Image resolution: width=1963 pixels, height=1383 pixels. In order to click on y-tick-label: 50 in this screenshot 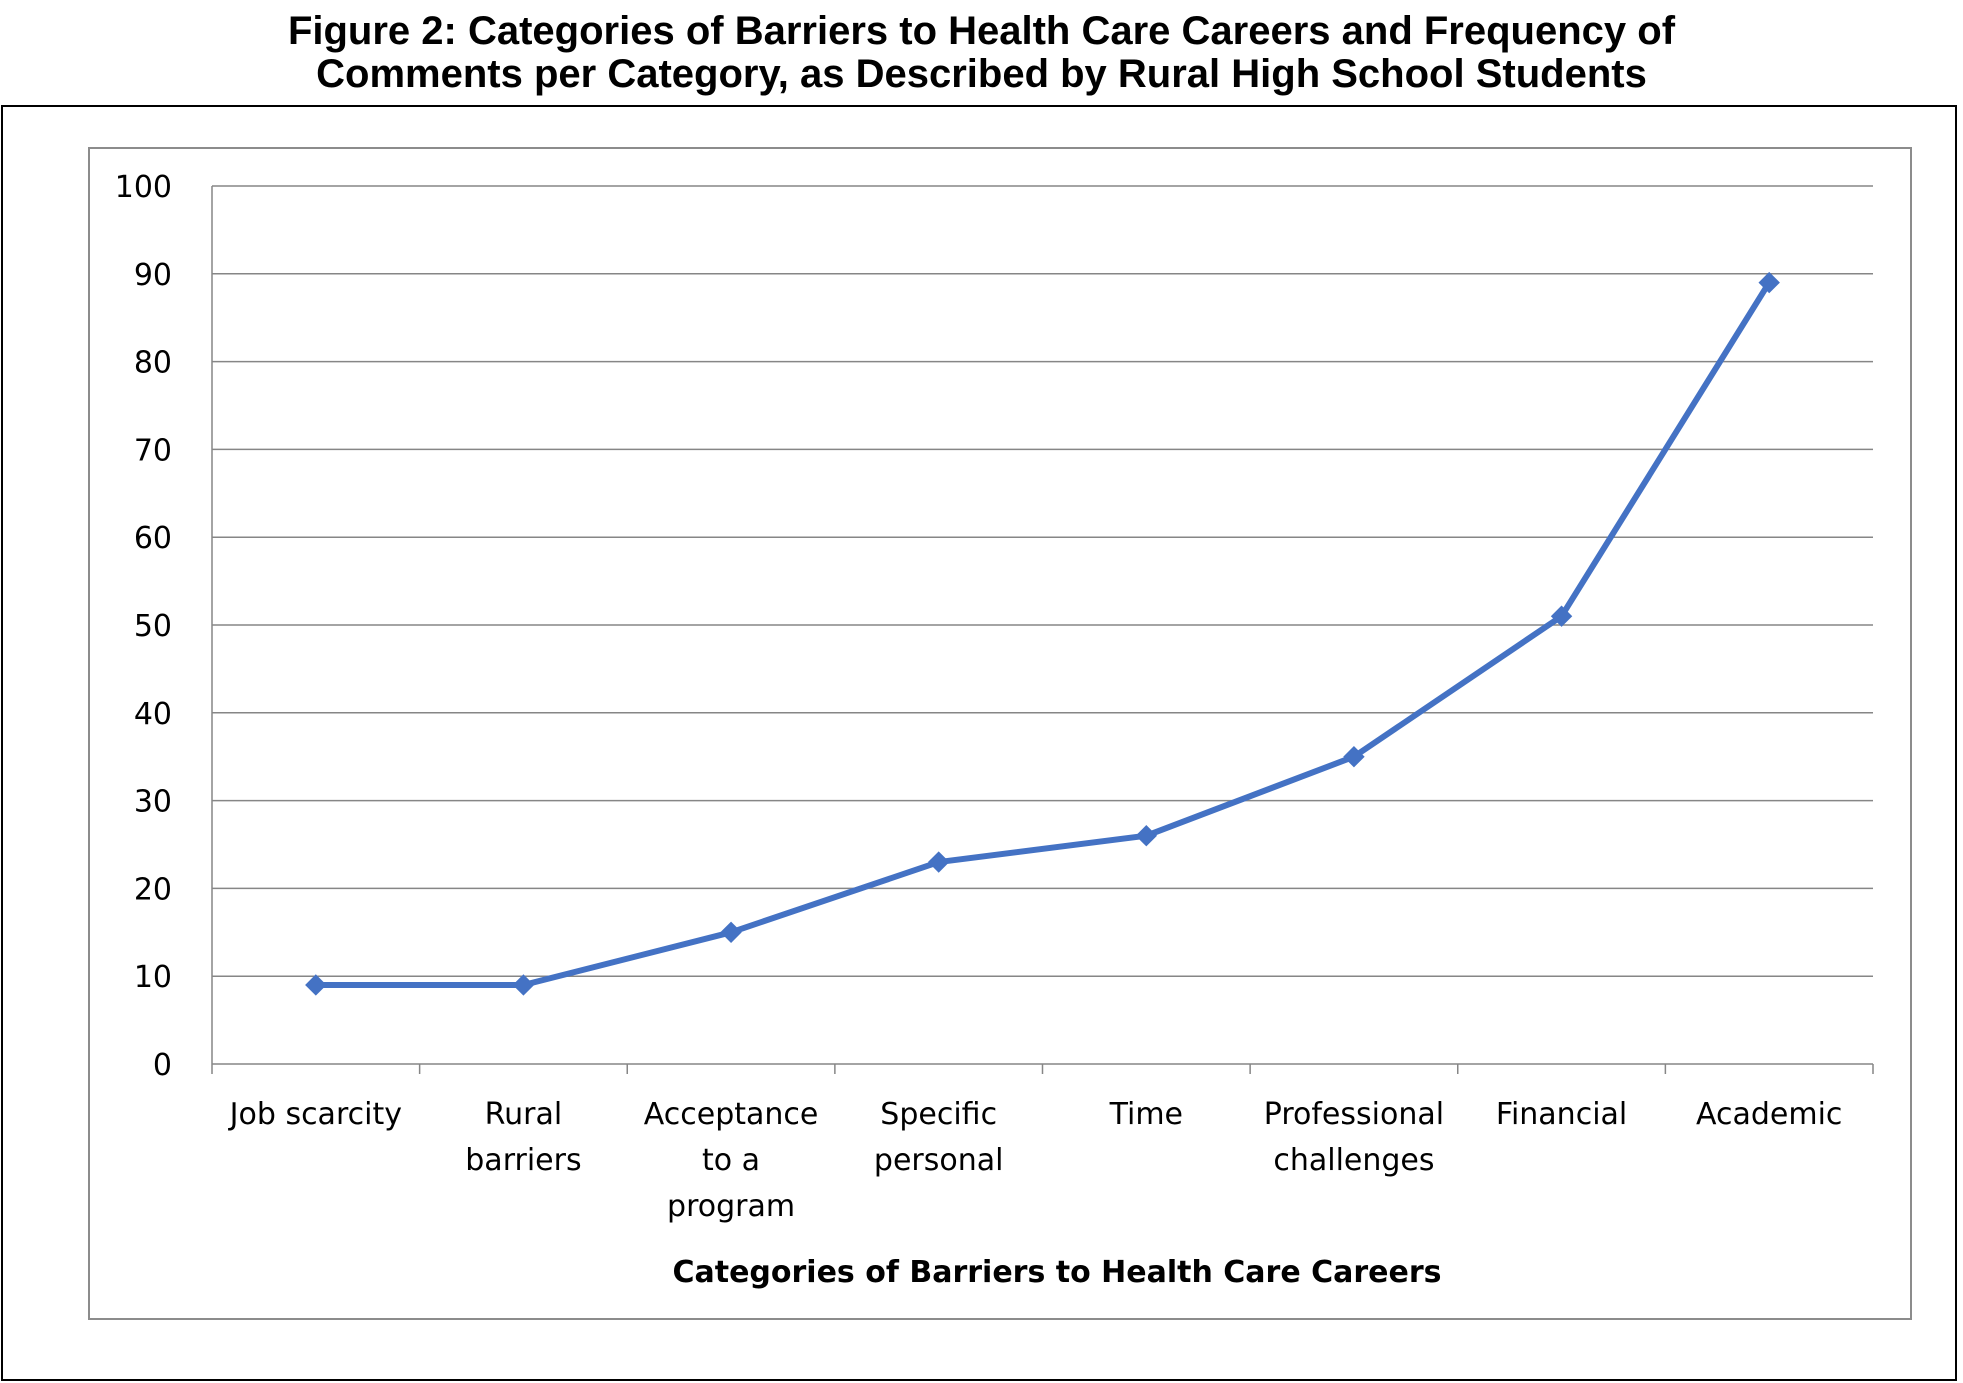, I will do `click(153, 626)`.